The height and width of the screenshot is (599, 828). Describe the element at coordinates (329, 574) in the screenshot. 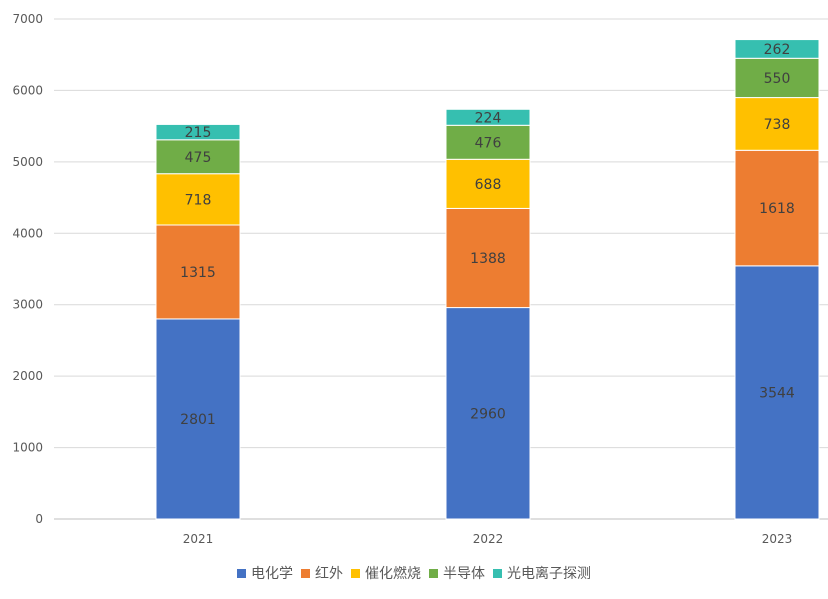

I see `legend-label: 红外` at that location.